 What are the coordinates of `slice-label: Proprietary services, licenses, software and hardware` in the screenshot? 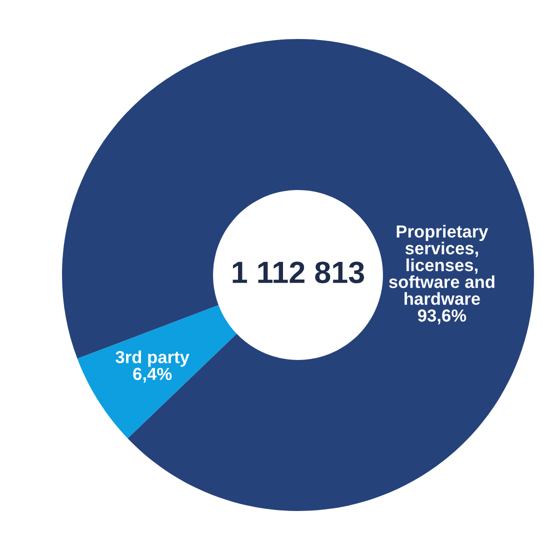 It's located at (441, 264).